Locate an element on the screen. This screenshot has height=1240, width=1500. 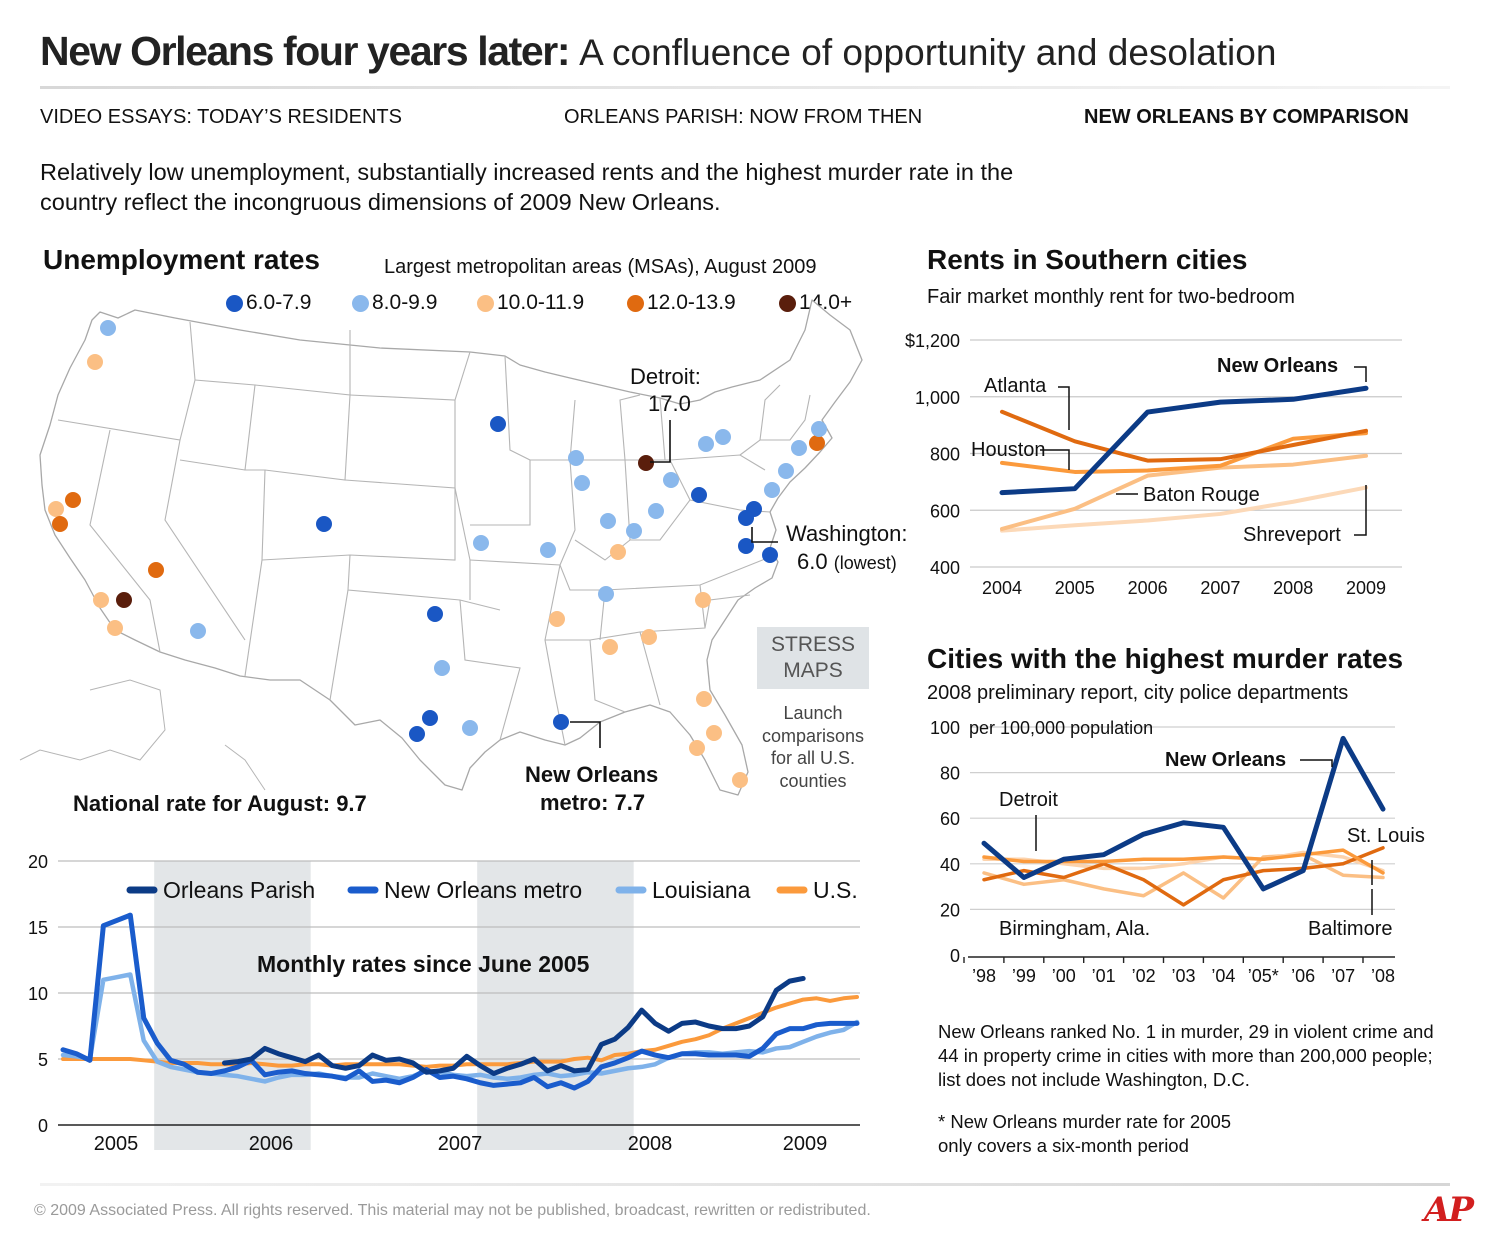
murder-xtick: ’00 is located at coordinates (1064, 976).